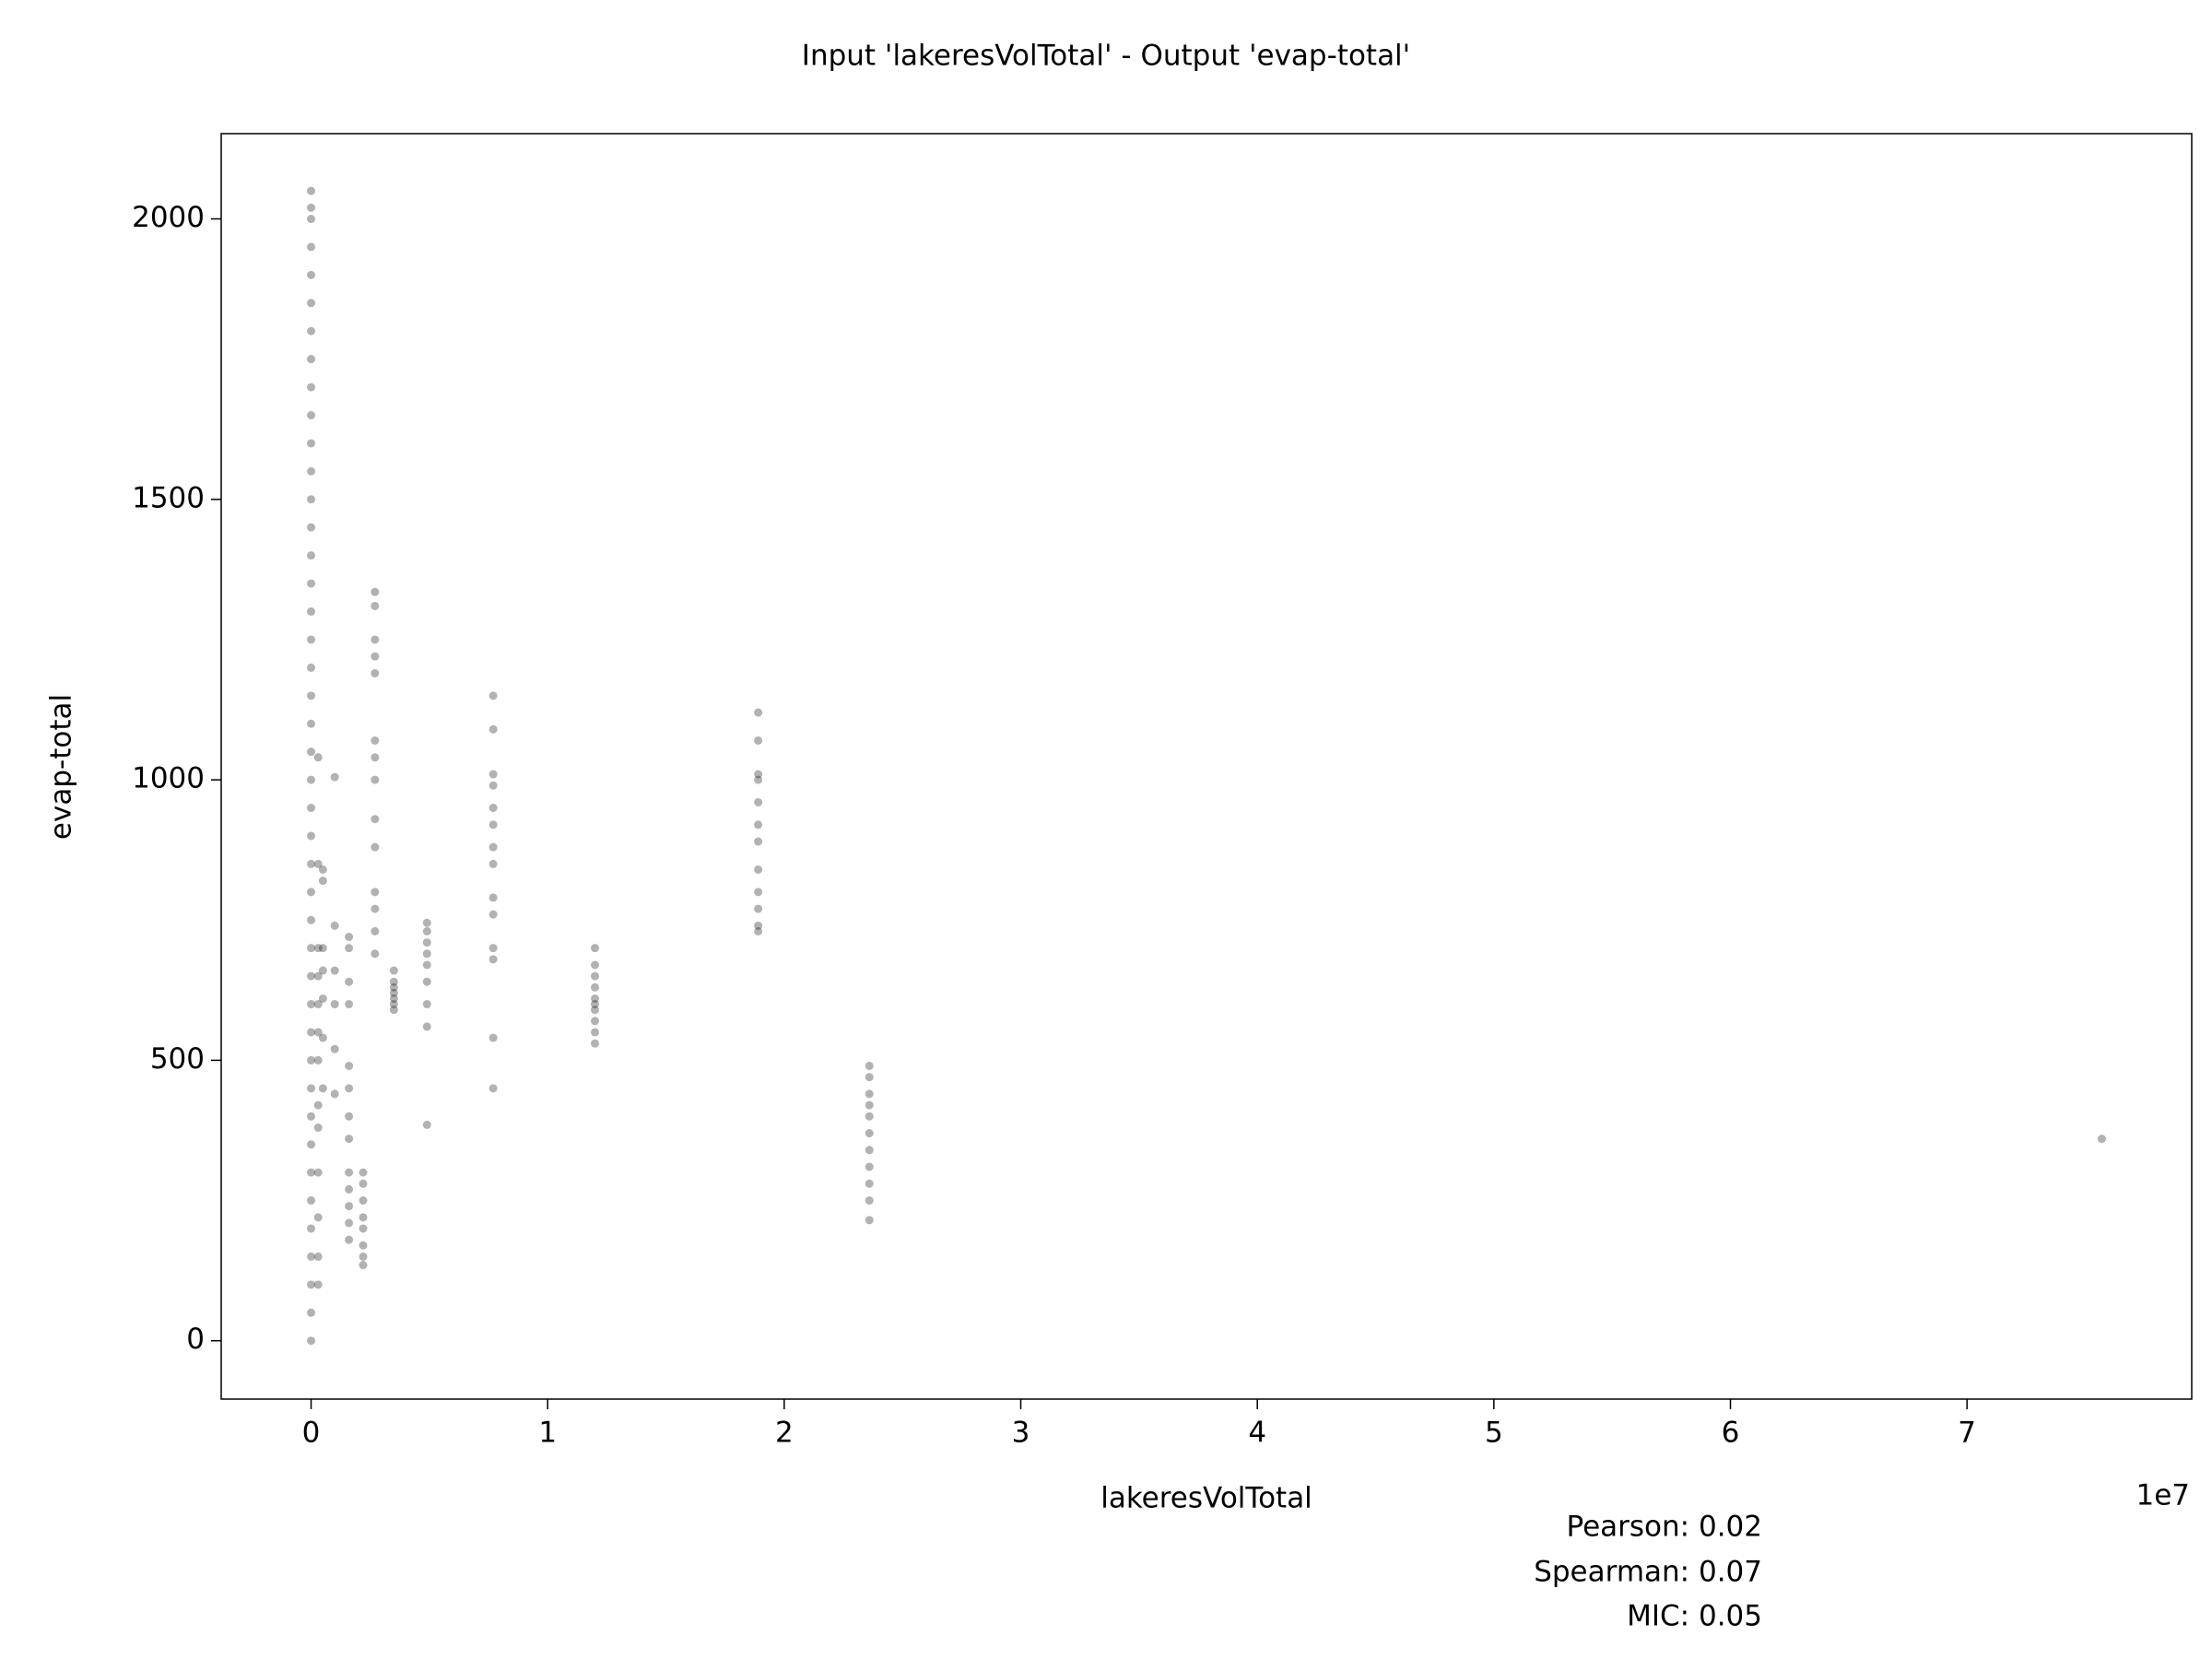  I want to click on y-axis-label: evap-total, so click(61, 767).